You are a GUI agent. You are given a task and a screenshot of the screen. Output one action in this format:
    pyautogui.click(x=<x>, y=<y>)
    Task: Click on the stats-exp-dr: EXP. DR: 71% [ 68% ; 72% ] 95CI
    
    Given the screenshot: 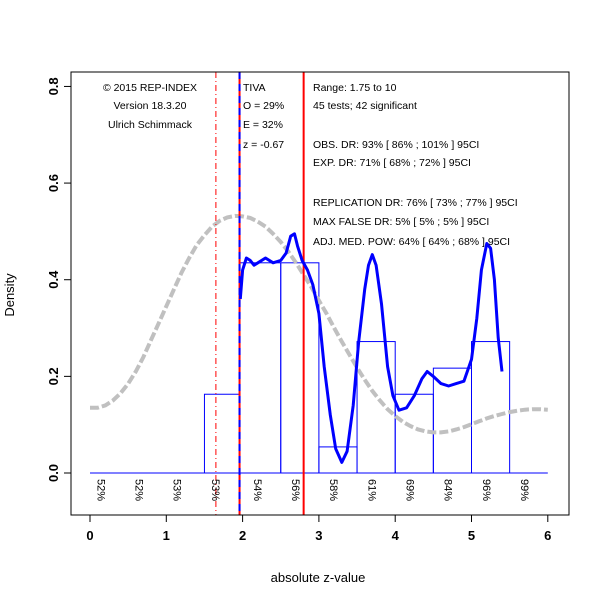 What is the action you would take?
    pyautogui.click(x=392, y=163)
    